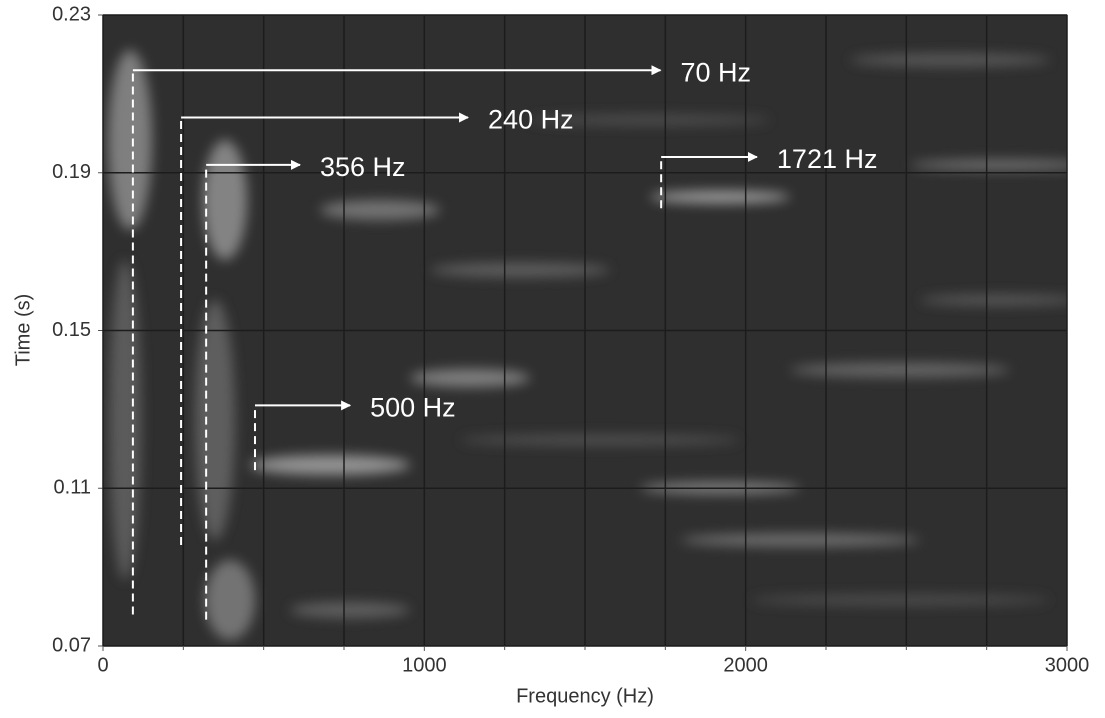 The height and width of the screenshot is (718, 1105). Describe the element at coordinates (745, 665) in the screenshot. I see `x-tick-label: 2000` at that location.